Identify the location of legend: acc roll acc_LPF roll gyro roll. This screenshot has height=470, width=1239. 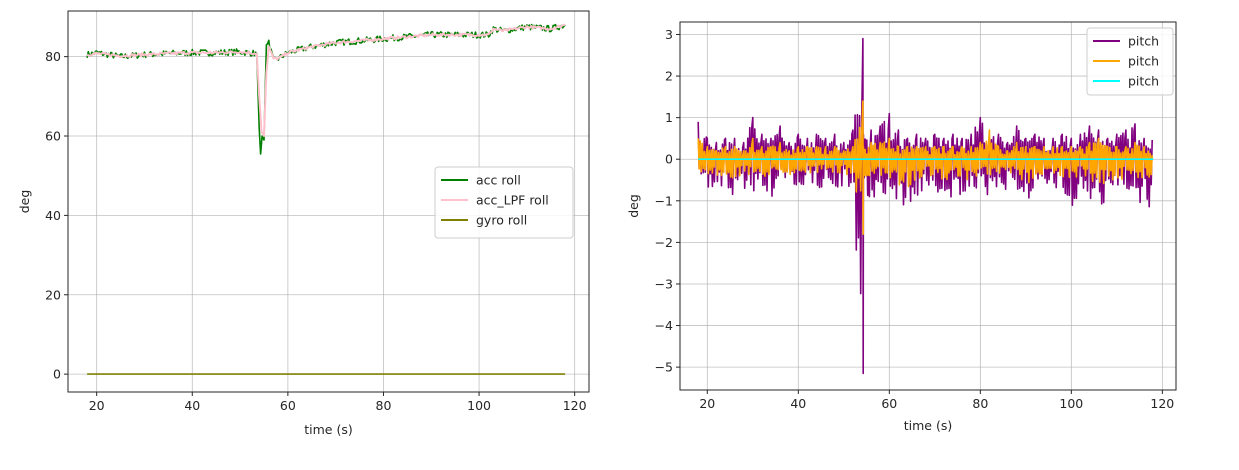
(504, 202).